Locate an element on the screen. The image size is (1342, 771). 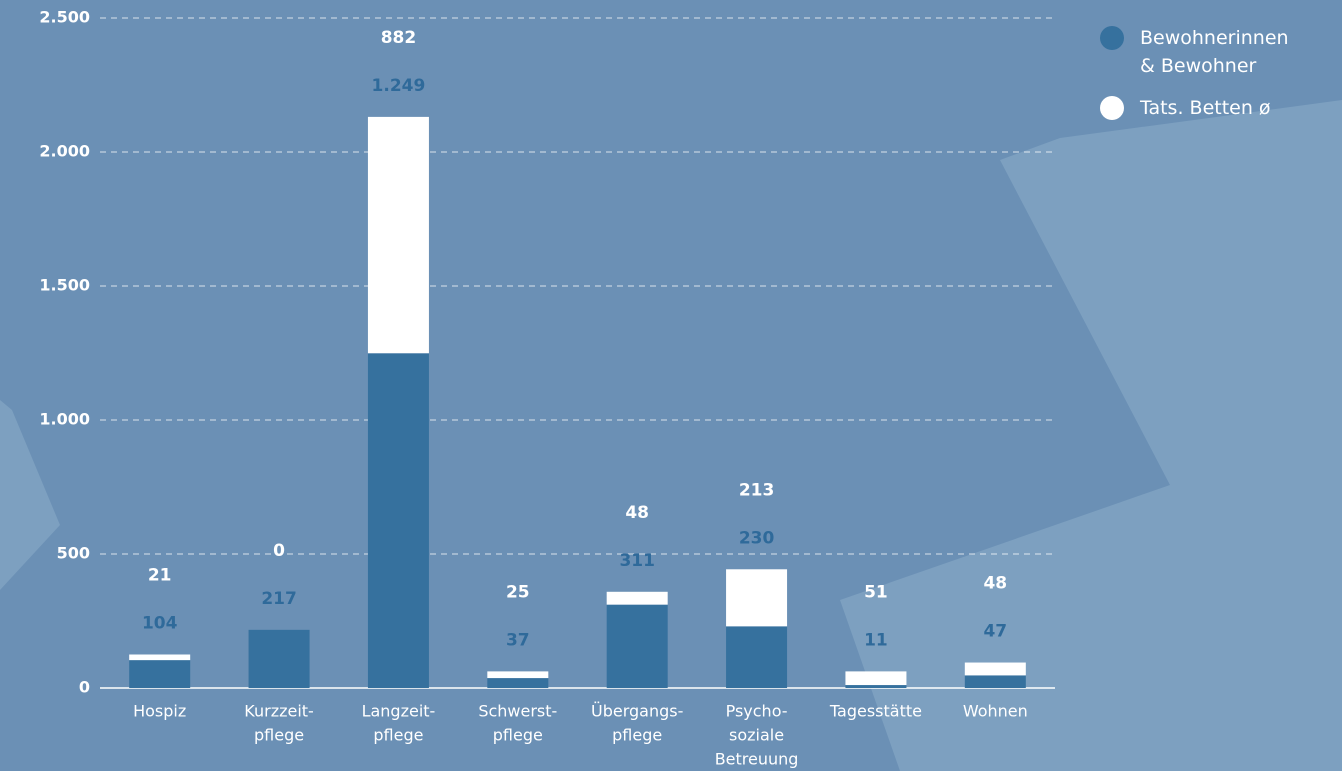
background-shape is located at coordinates (30, 495).